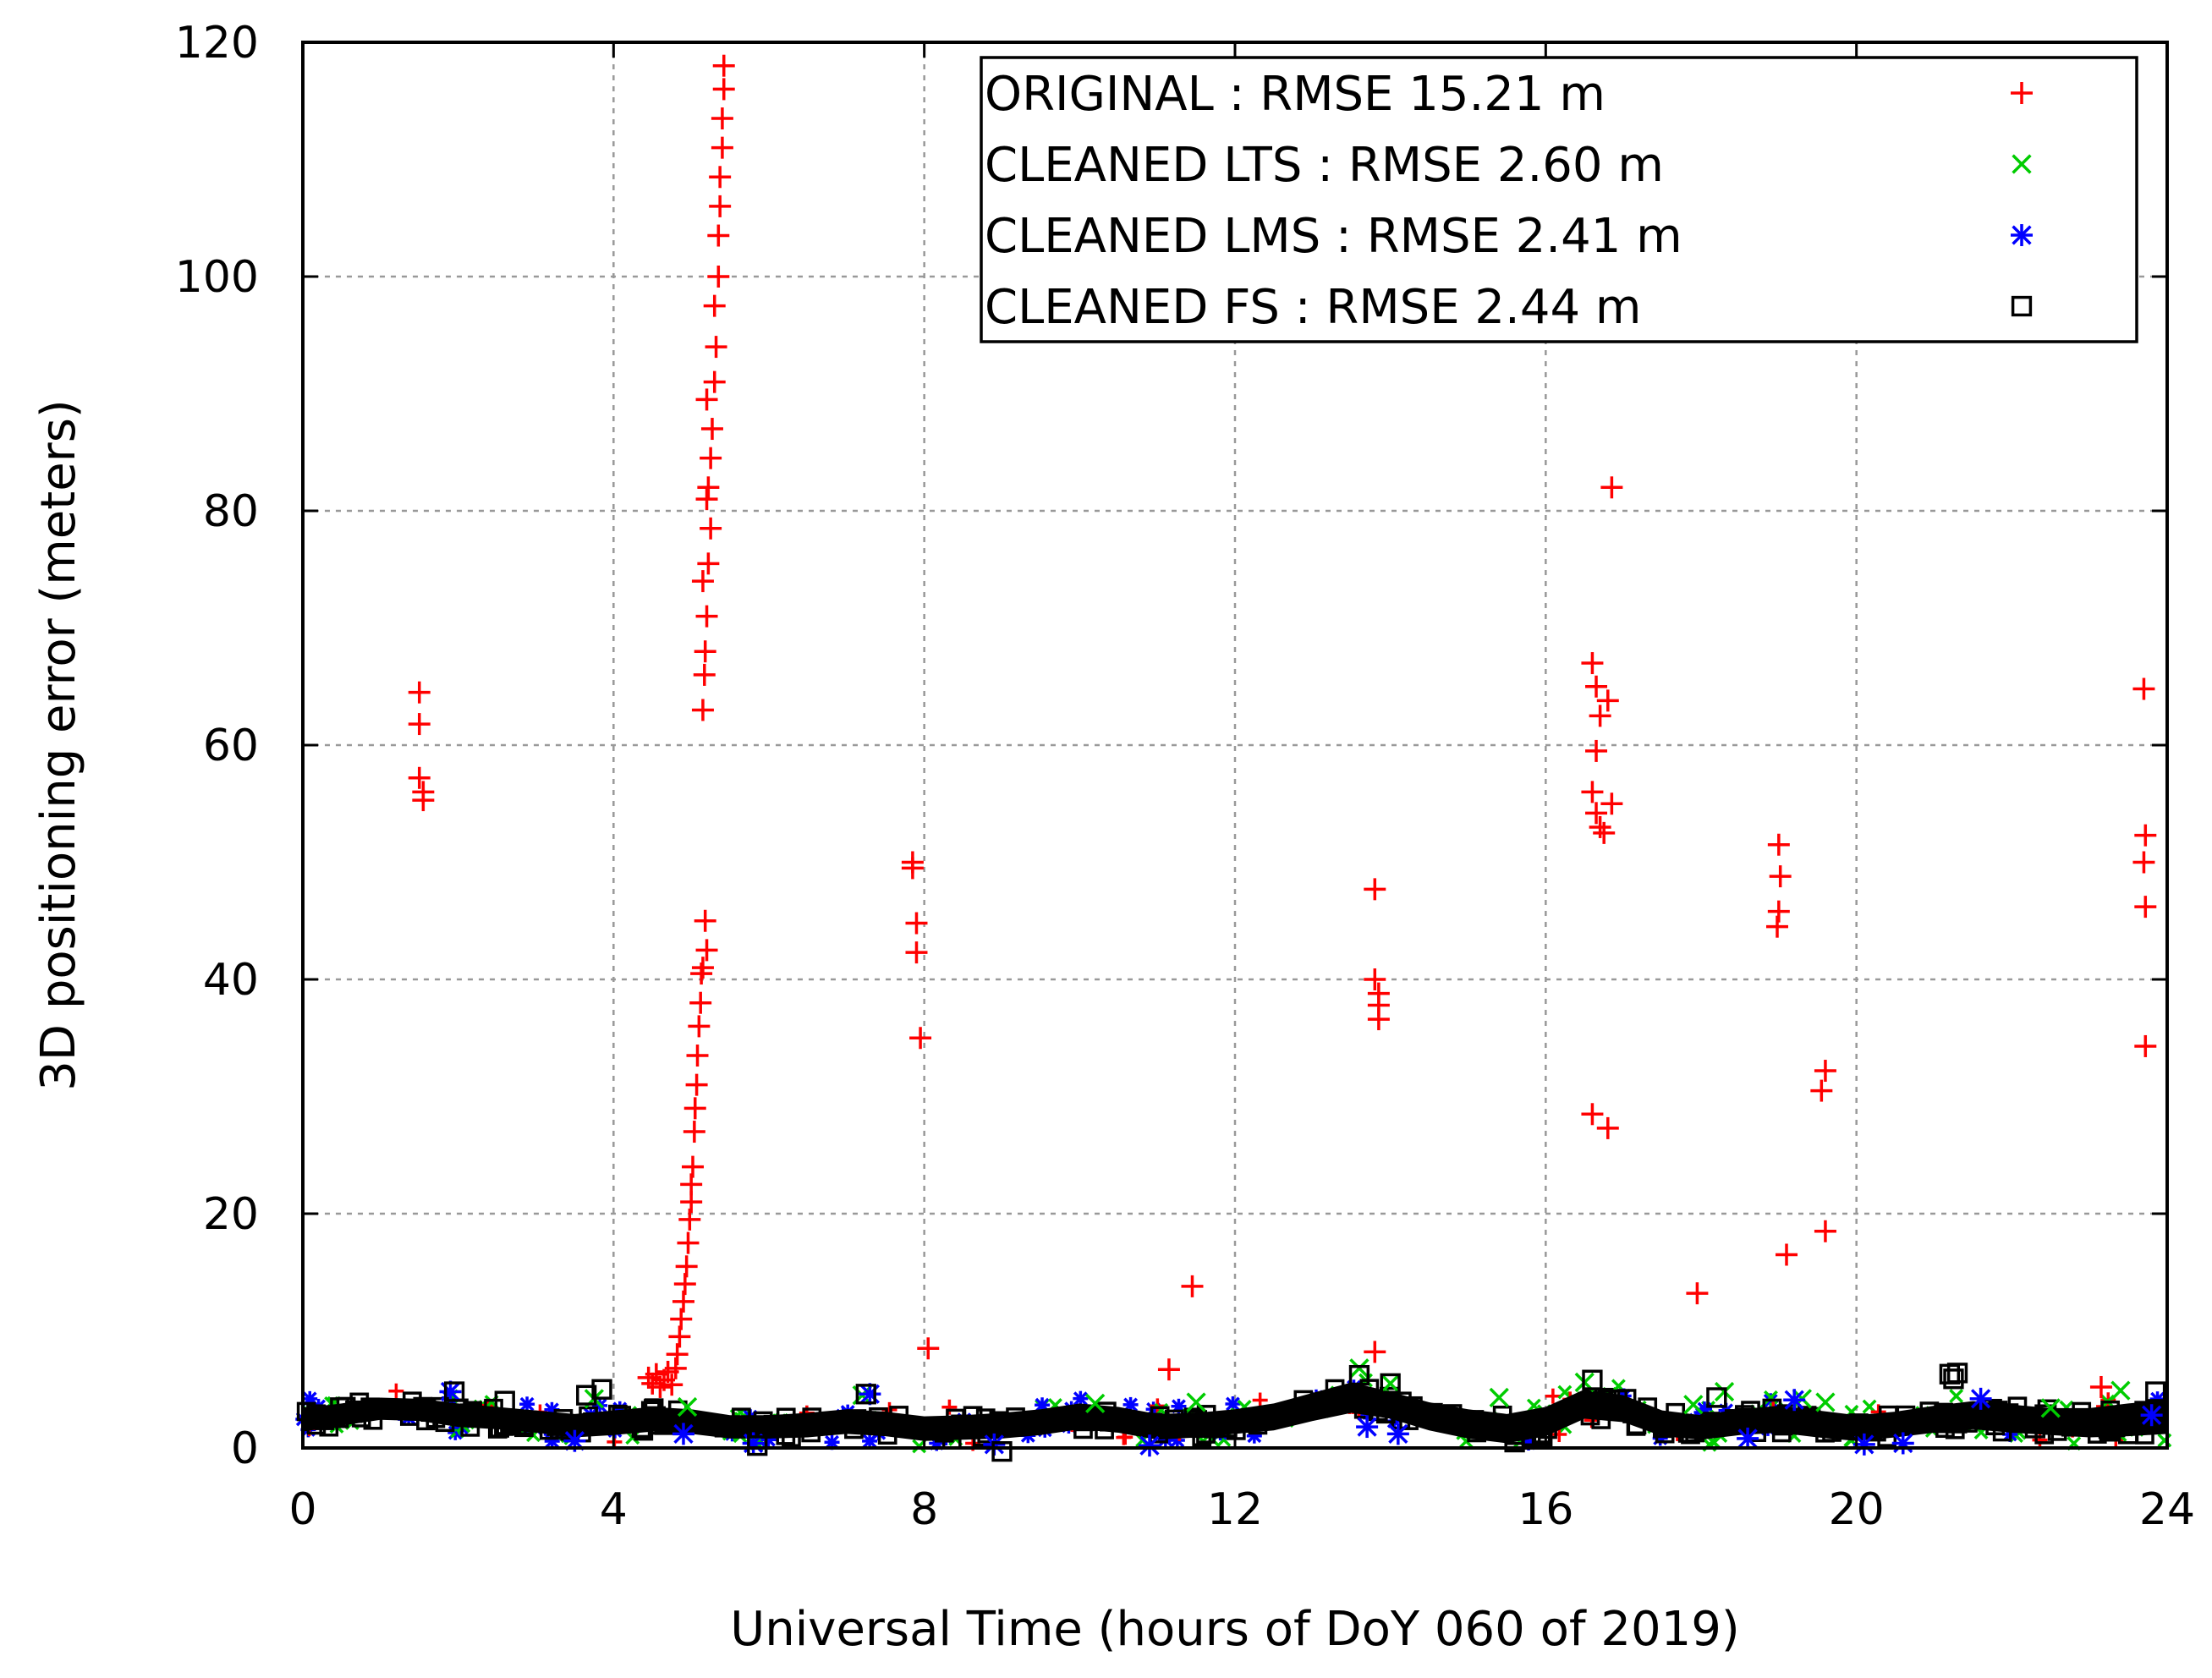  What do you see at coordinates (1313, 307) in the screenshot?
I see `legend-label-fs: CLEANED FS : RMSE 2.44 m` at bounding box center [1313, 307].